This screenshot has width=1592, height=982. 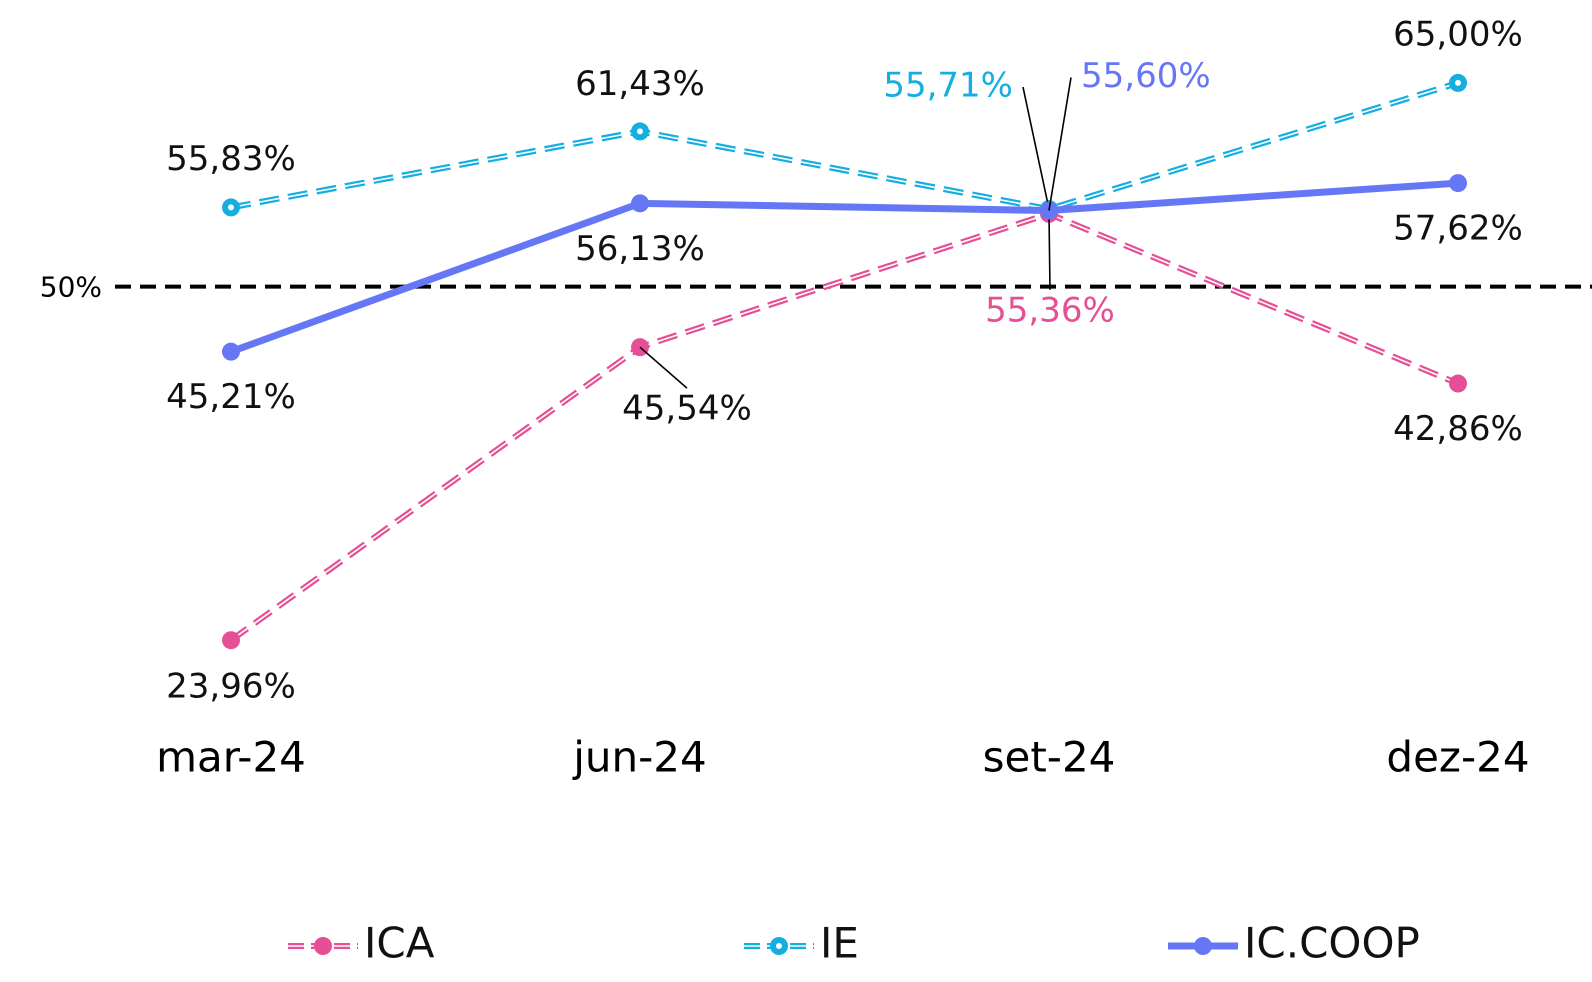 I want to click on value-label: 42,86%, so click(x=1458, y=429).